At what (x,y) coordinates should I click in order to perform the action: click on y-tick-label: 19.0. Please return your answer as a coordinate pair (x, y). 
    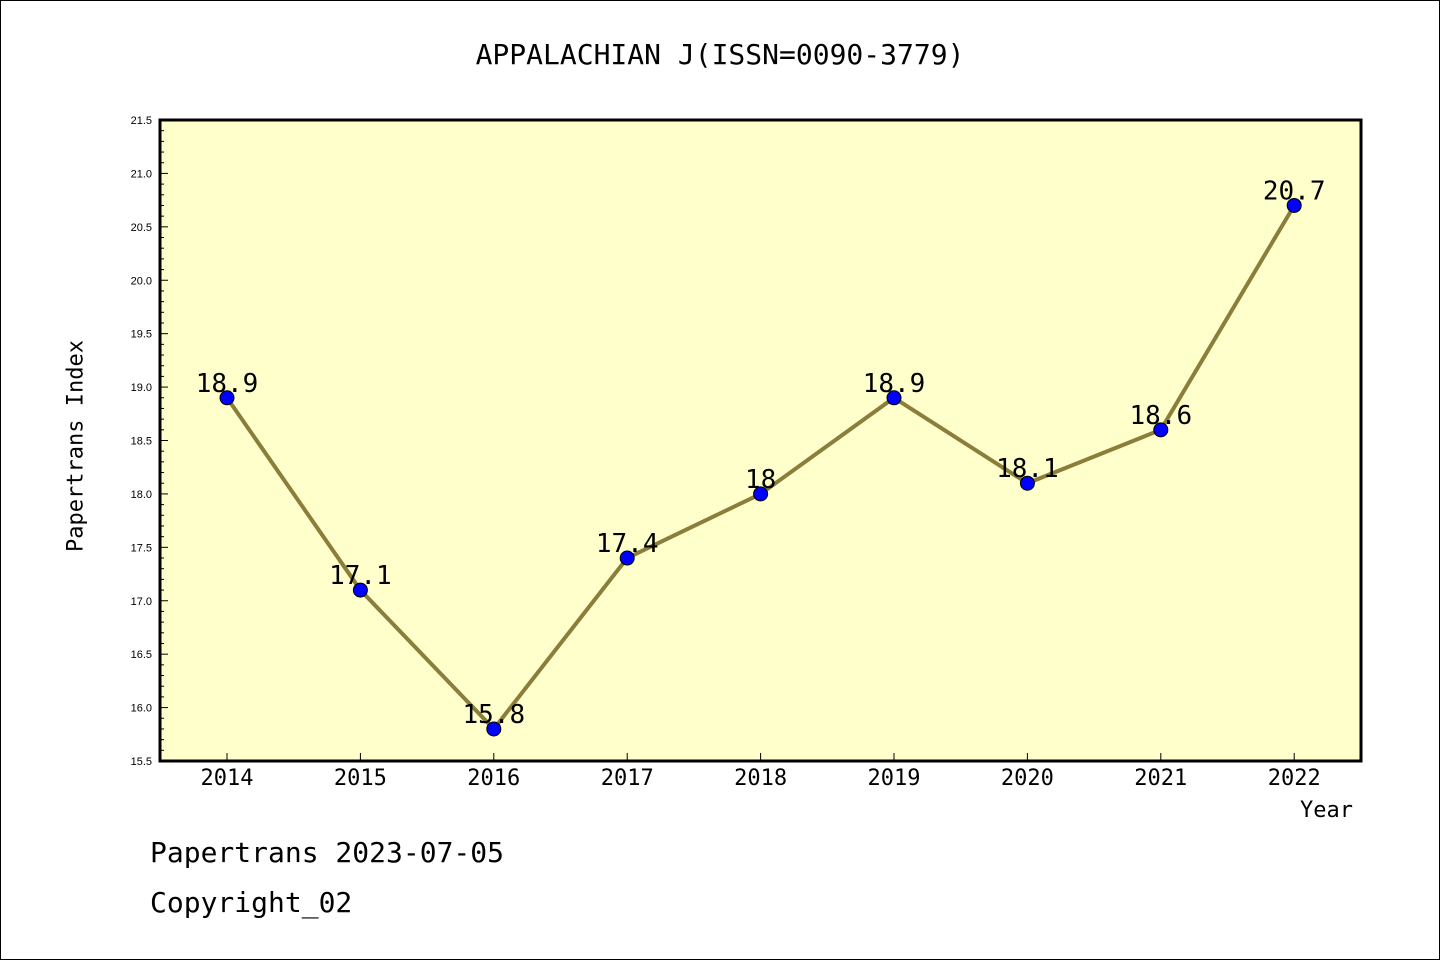
    Looking at the image, I should click on (141, 388).